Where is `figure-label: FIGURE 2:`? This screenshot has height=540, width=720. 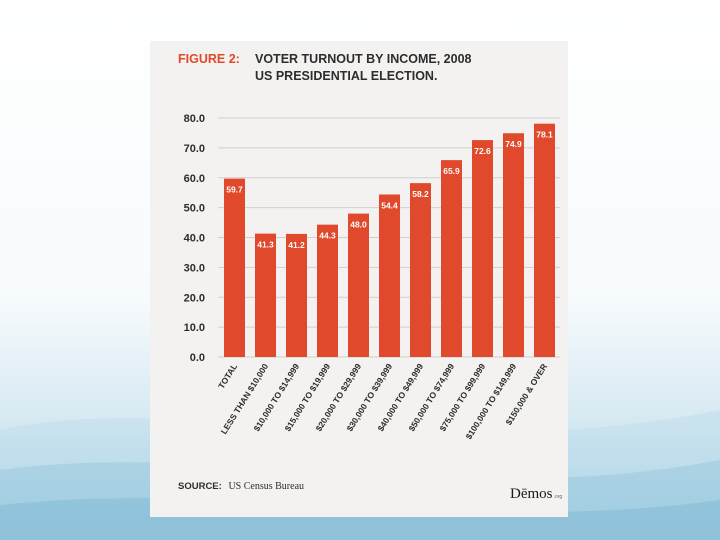 figure-label: FIGURE 2: is located at coordinates (209, 59).